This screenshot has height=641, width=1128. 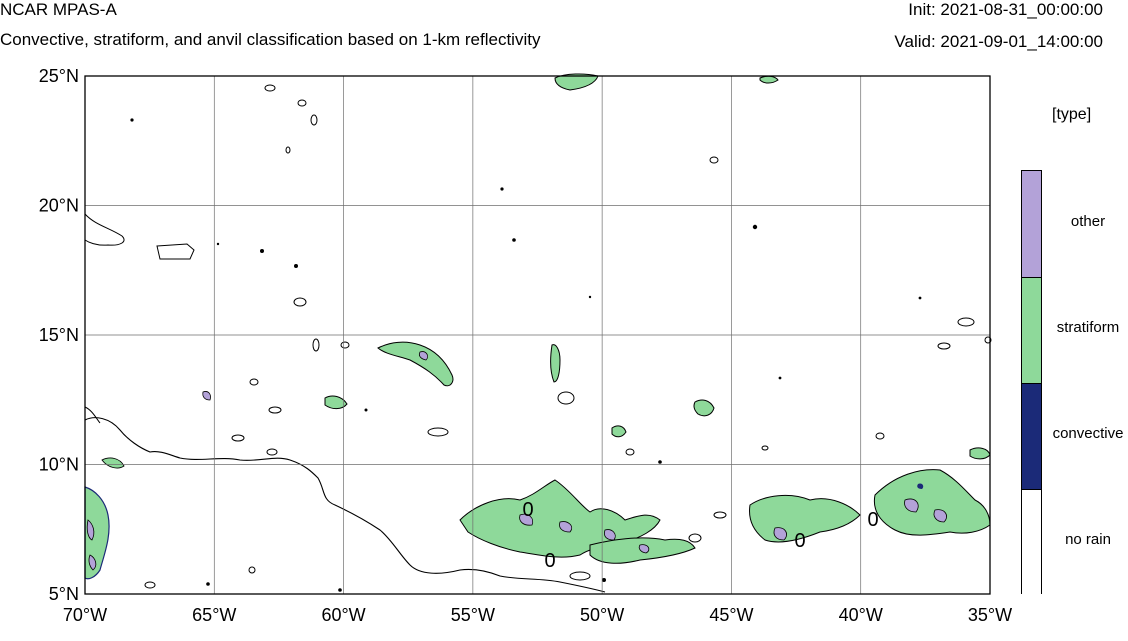 What do you see at coordinates (1088, 221) in the screenshot?
I see `legend-label-other: other` at bounding box center [1088, 221].